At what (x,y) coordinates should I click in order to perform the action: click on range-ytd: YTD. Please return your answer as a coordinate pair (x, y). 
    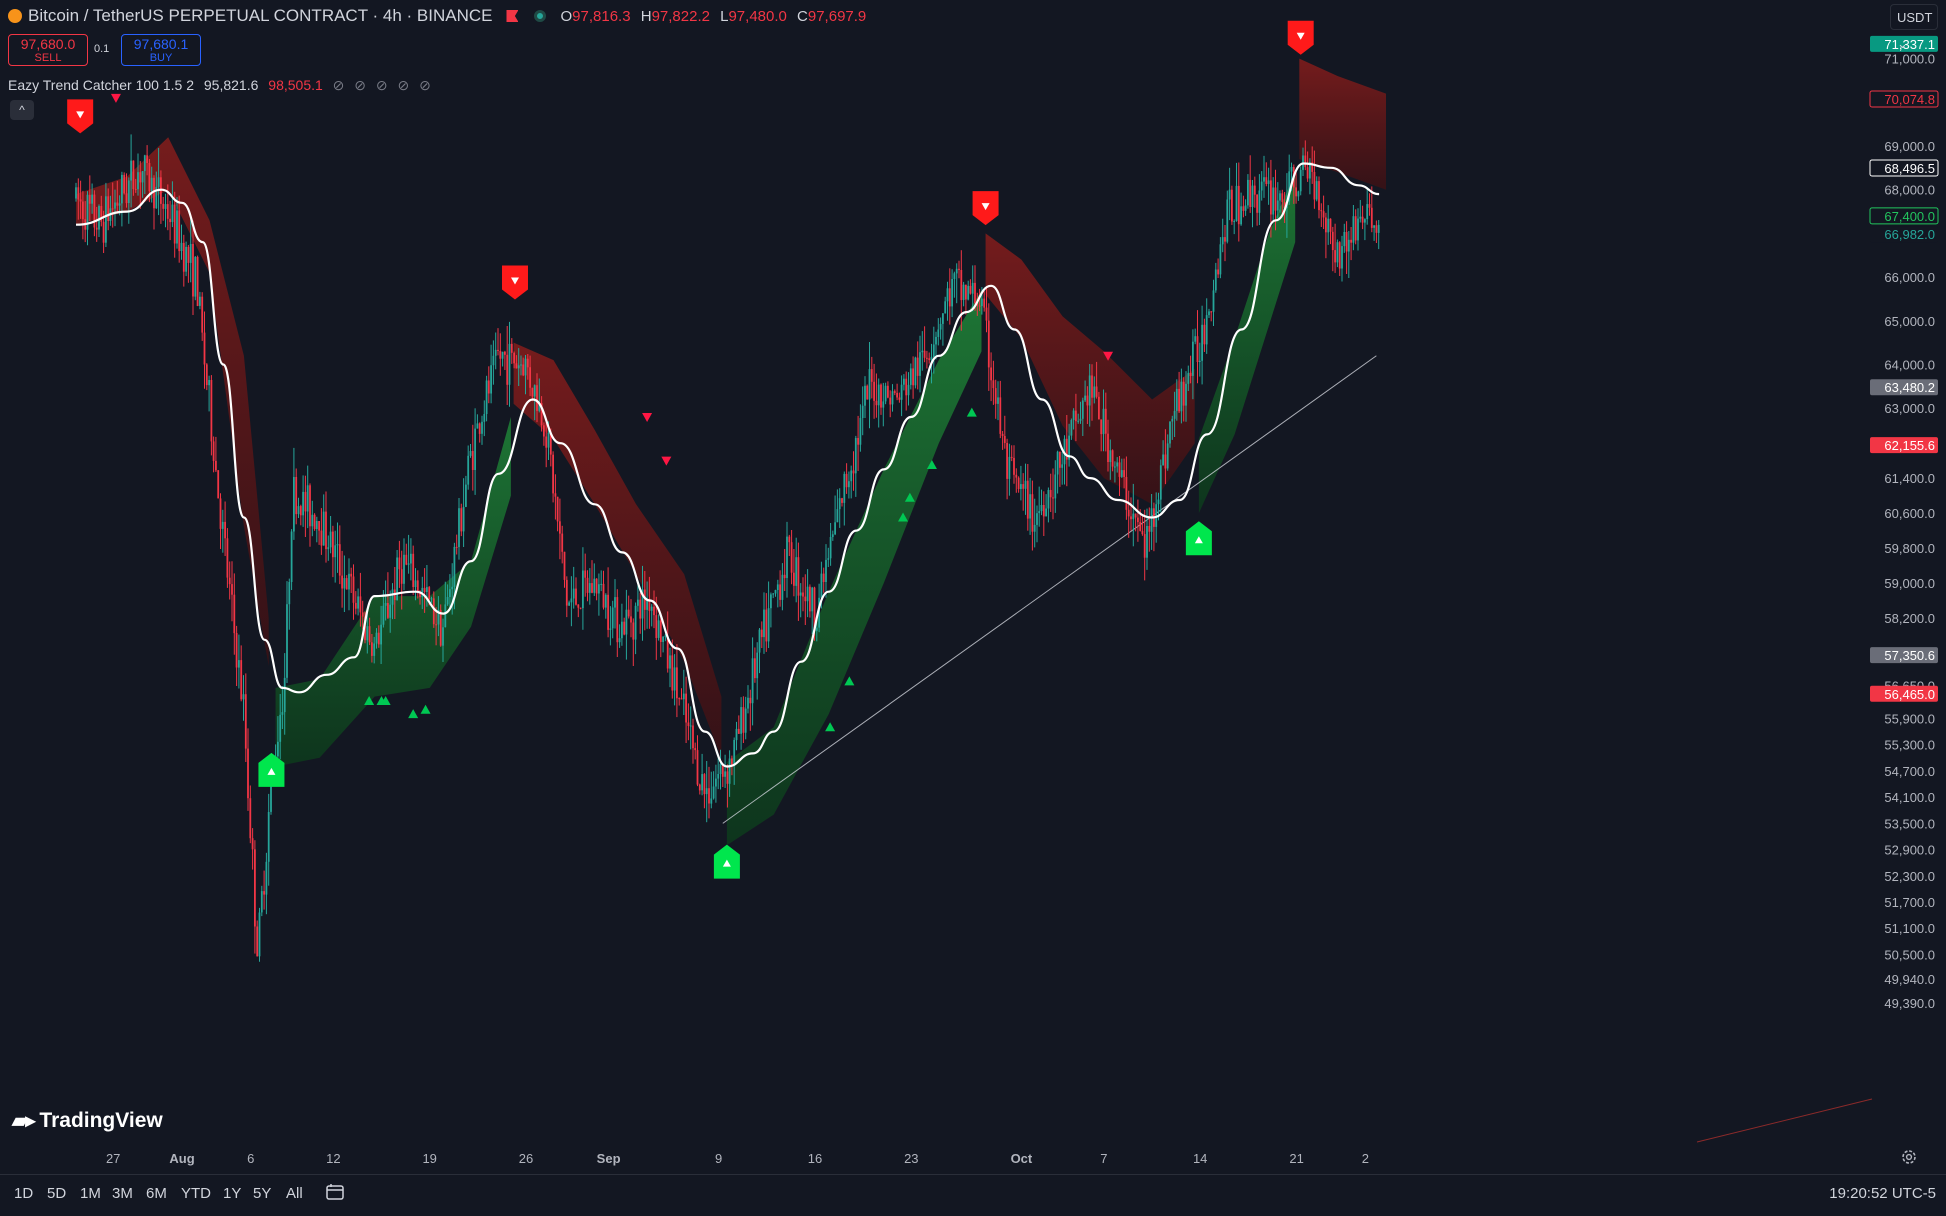
    Looking at the image, I should click on (196, 1193).